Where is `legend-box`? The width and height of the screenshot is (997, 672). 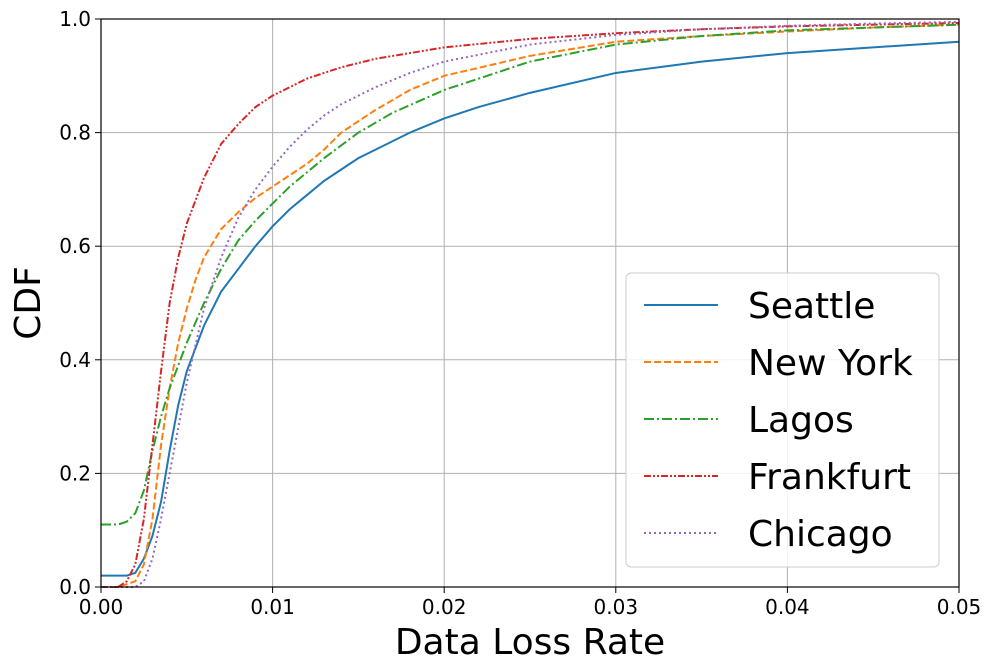 legend-box is located at coordinates (782, 420).